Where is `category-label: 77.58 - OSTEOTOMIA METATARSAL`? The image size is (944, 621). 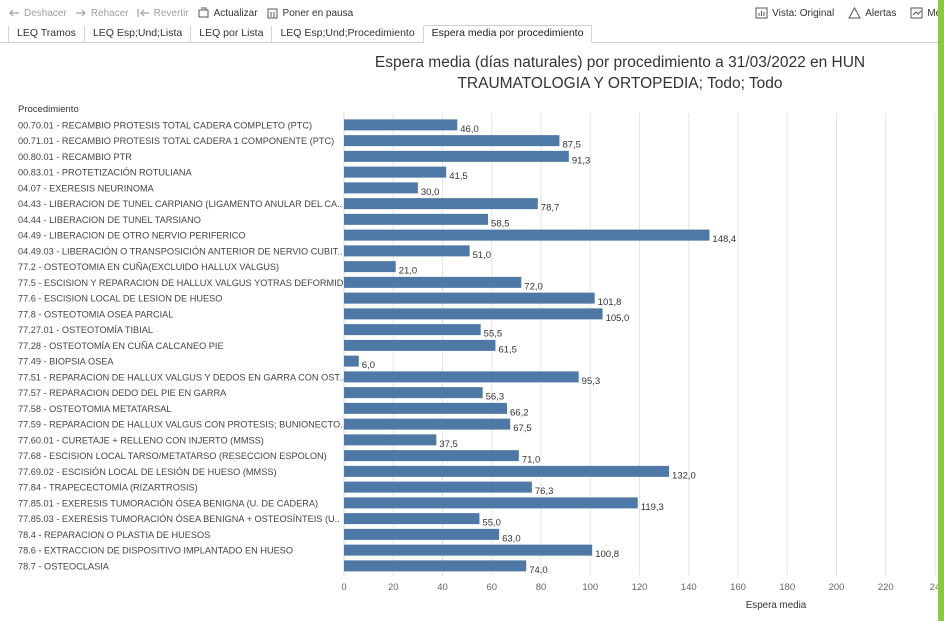
category-label: 77.58 - OSTEOTOMIA METATARSAL is located at coordinates (95, 409).